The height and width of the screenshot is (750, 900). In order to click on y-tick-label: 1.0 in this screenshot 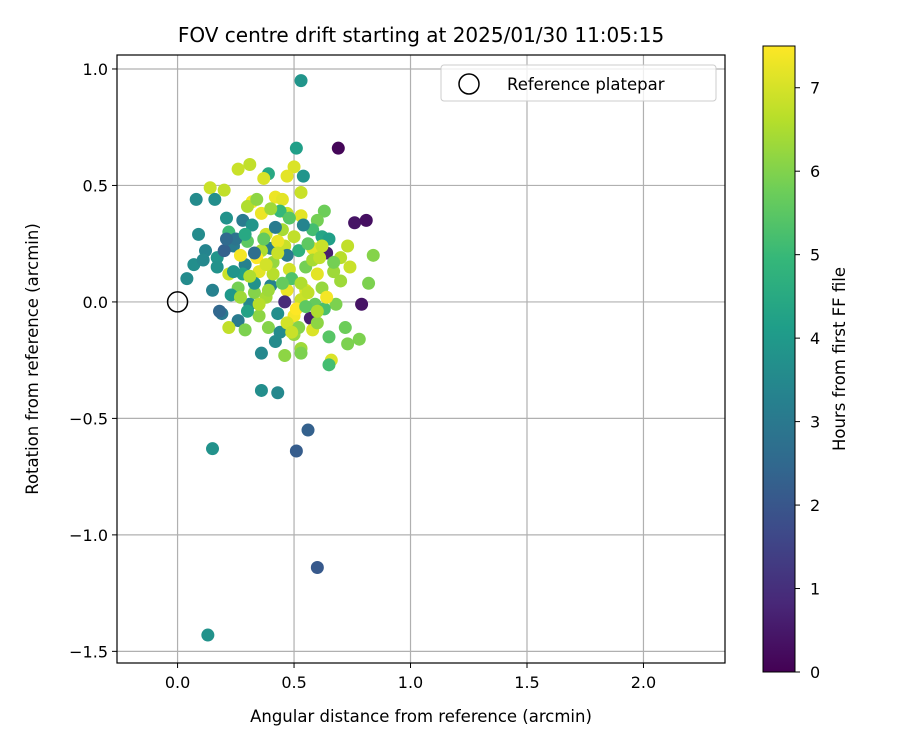, I will do `click(95, 69)`.